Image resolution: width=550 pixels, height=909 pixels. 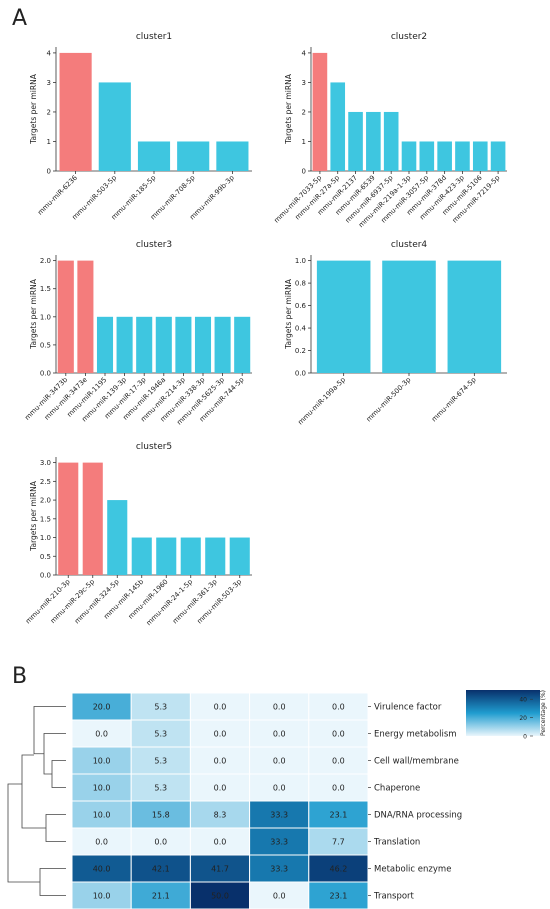 I want to click on heatmap-cell-value: 7.7, so click(x=338, y=842).